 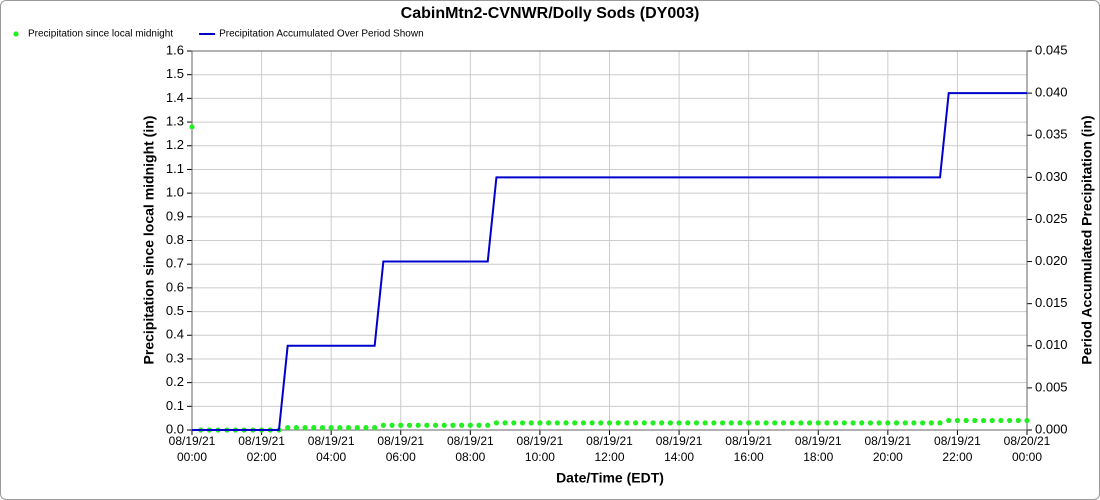 I want to click on x-tick-label: 08/19/21 04:00, so click(x=331, y=449).